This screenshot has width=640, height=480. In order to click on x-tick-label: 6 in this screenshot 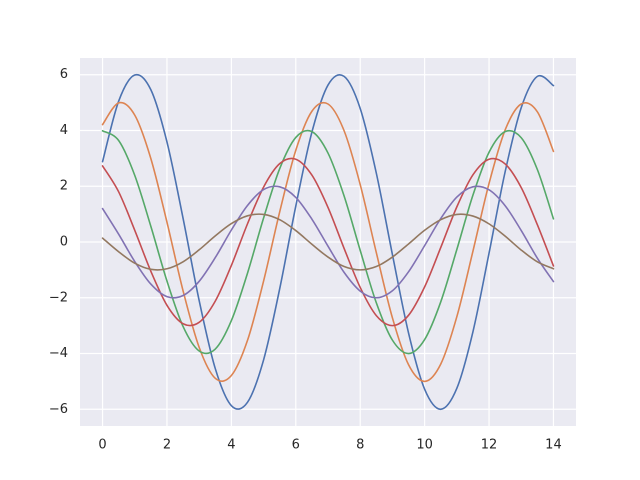, I will do `click(296, 445)`.